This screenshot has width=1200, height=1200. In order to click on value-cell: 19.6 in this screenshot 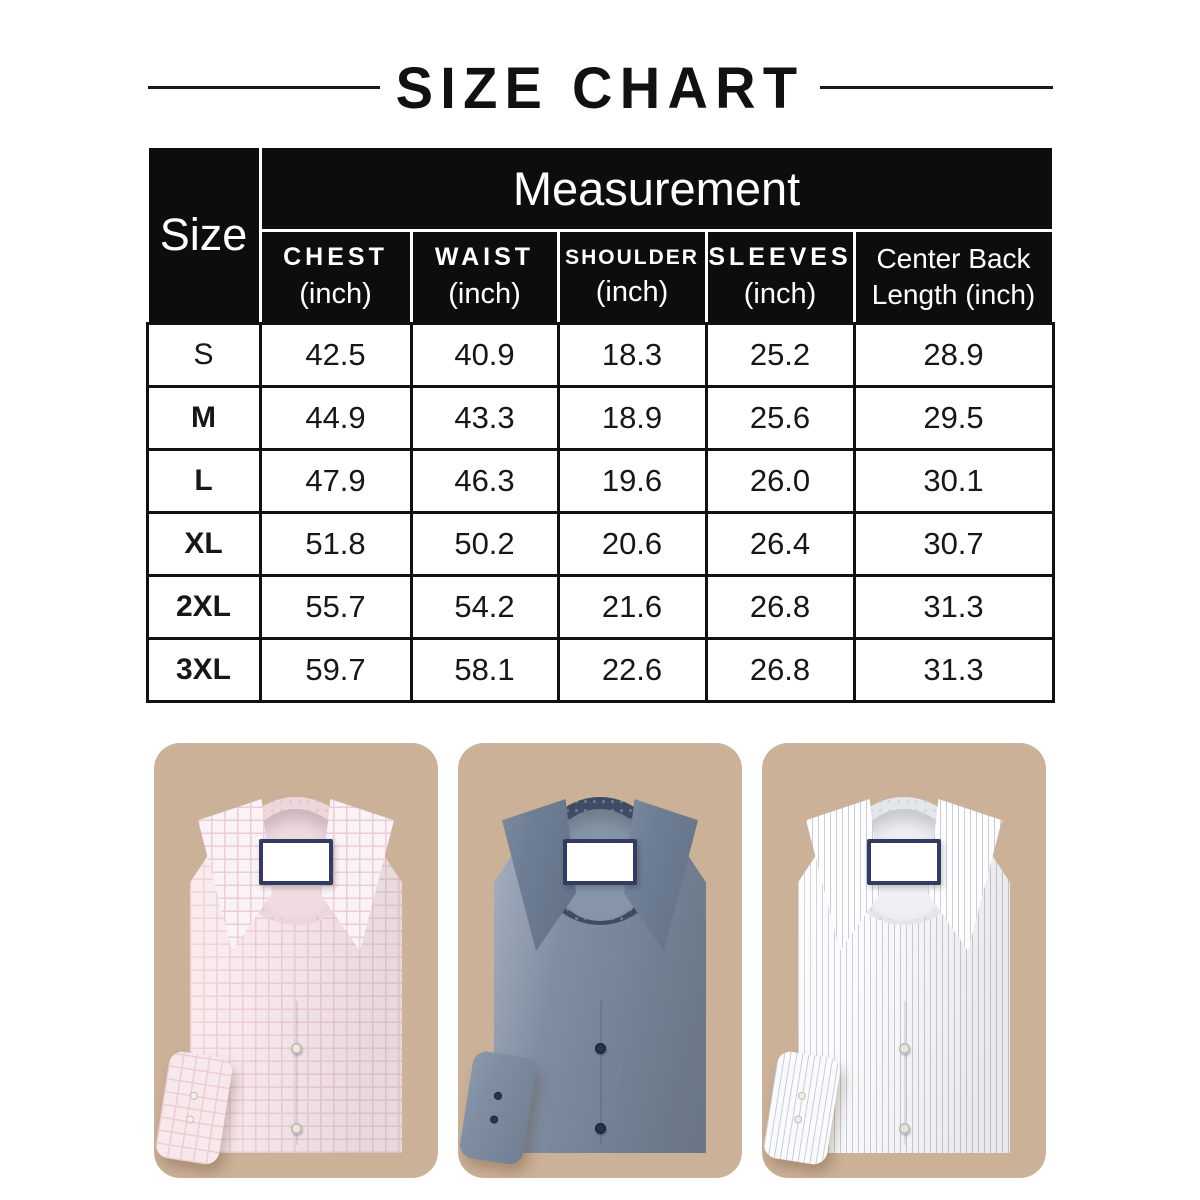, I will do `click(632, 481)`.